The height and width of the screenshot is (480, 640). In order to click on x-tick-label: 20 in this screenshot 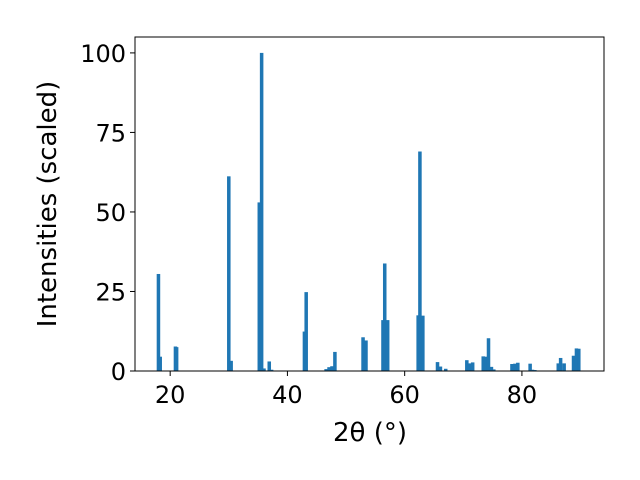, I will do `click(170, 395)`.